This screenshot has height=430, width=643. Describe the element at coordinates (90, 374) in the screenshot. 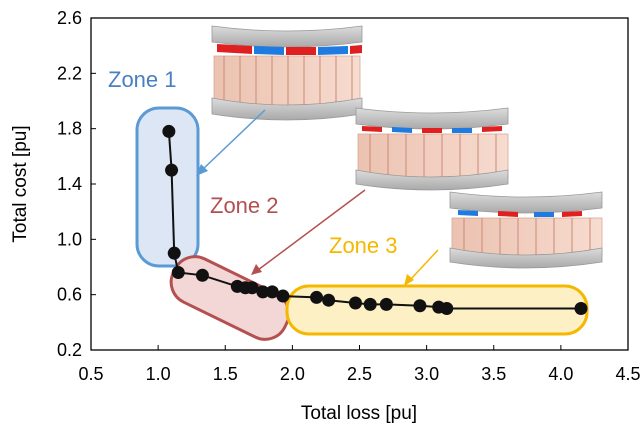

I see `x-tick-label: 0.5` at that location.